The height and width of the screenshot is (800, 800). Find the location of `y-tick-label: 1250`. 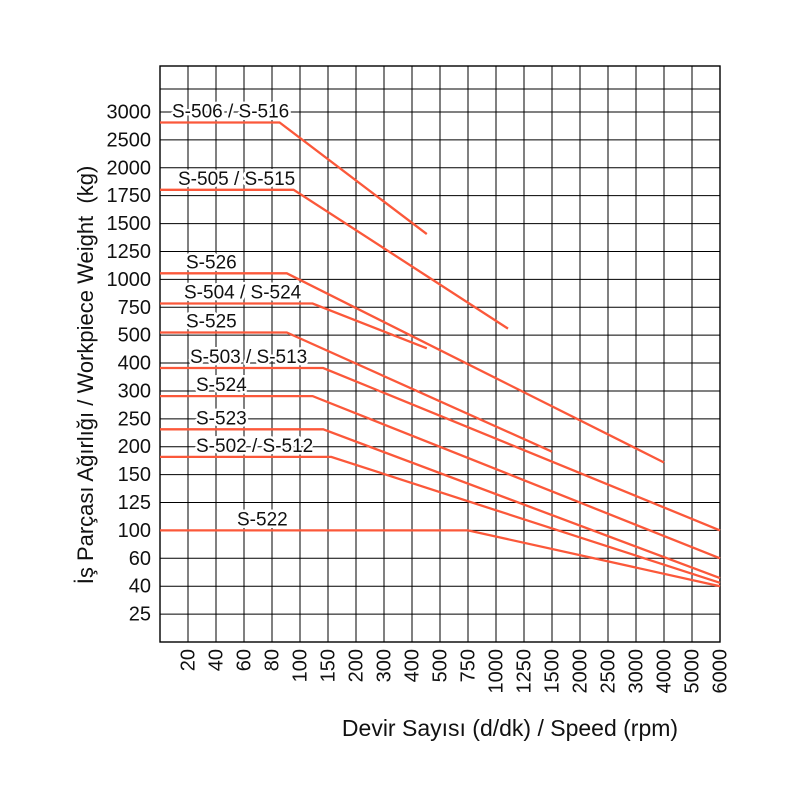

y-tick-label: 1250 is located at coordinates (129, 252).